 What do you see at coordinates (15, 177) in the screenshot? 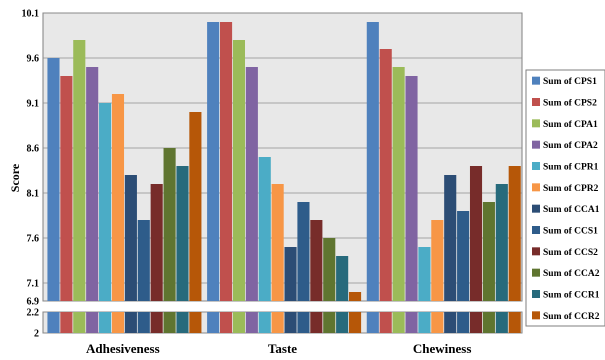
I see `y-axis-label: Score` at bounding box center [15, 177].